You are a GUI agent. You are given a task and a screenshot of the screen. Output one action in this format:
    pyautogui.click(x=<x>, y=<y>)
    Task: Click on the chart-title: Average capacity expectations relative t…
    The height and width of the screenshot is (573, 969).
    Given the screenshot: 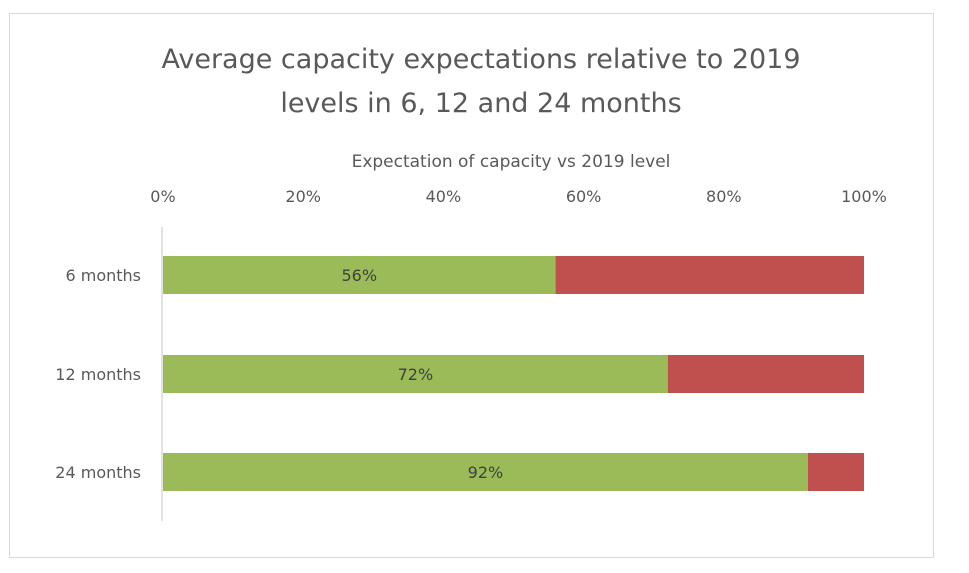 What is the action you would take?
    pyautogui.click(x=481, y=81)
    